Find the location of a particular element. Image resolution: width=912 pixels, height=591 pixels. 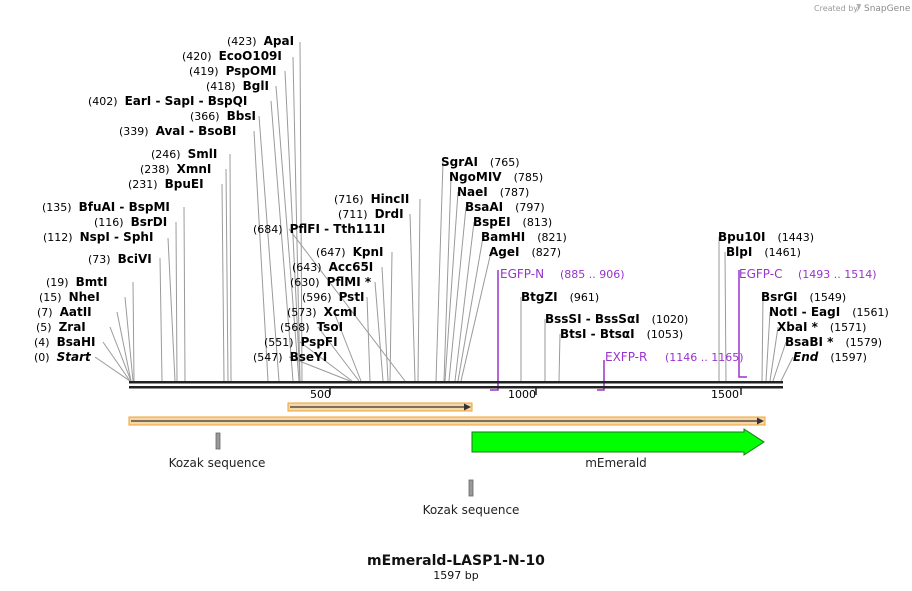

site-naei: NaeI is located at coordinates (472, 192).